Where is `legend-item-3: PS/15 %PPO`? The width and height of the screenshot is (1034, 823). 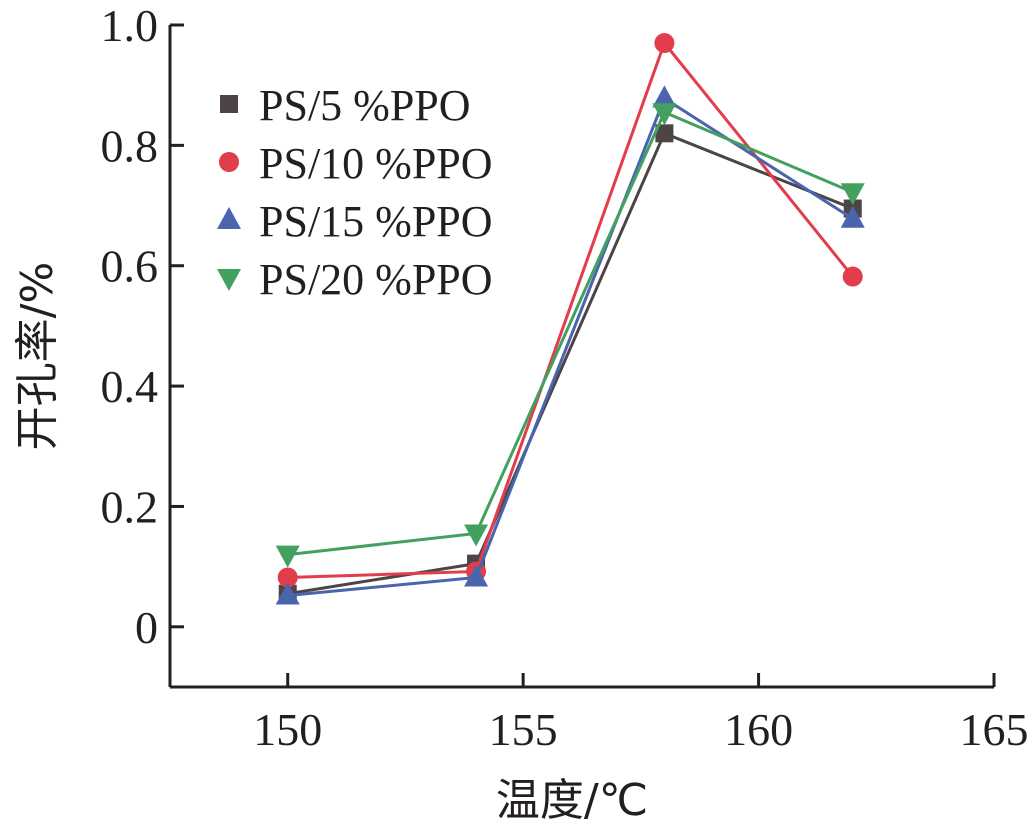
legend-item-3: PS/15 %PPO is located at coordinates (355, 221).